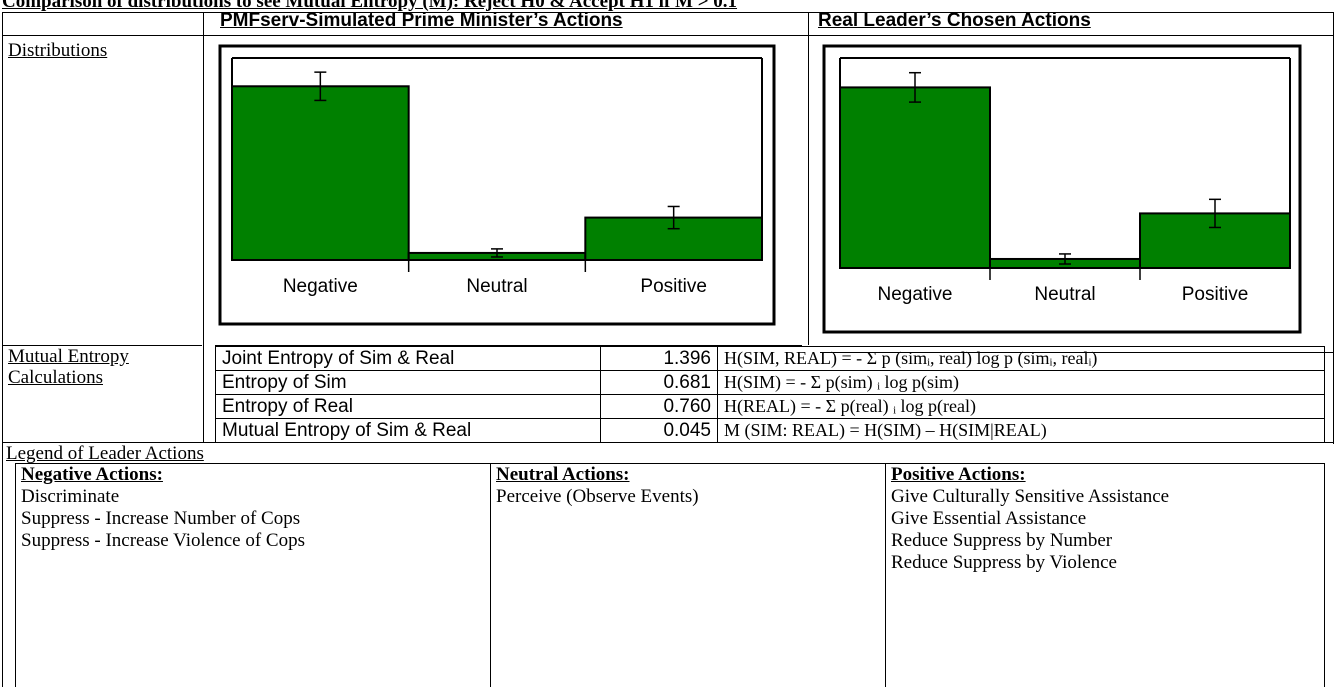 The image size is (1336, 687). What do you see at coordinates (563, 474) in the screenshot?
I see `legend-heading: Neutral Actions:` at bounding box center [563, 474].